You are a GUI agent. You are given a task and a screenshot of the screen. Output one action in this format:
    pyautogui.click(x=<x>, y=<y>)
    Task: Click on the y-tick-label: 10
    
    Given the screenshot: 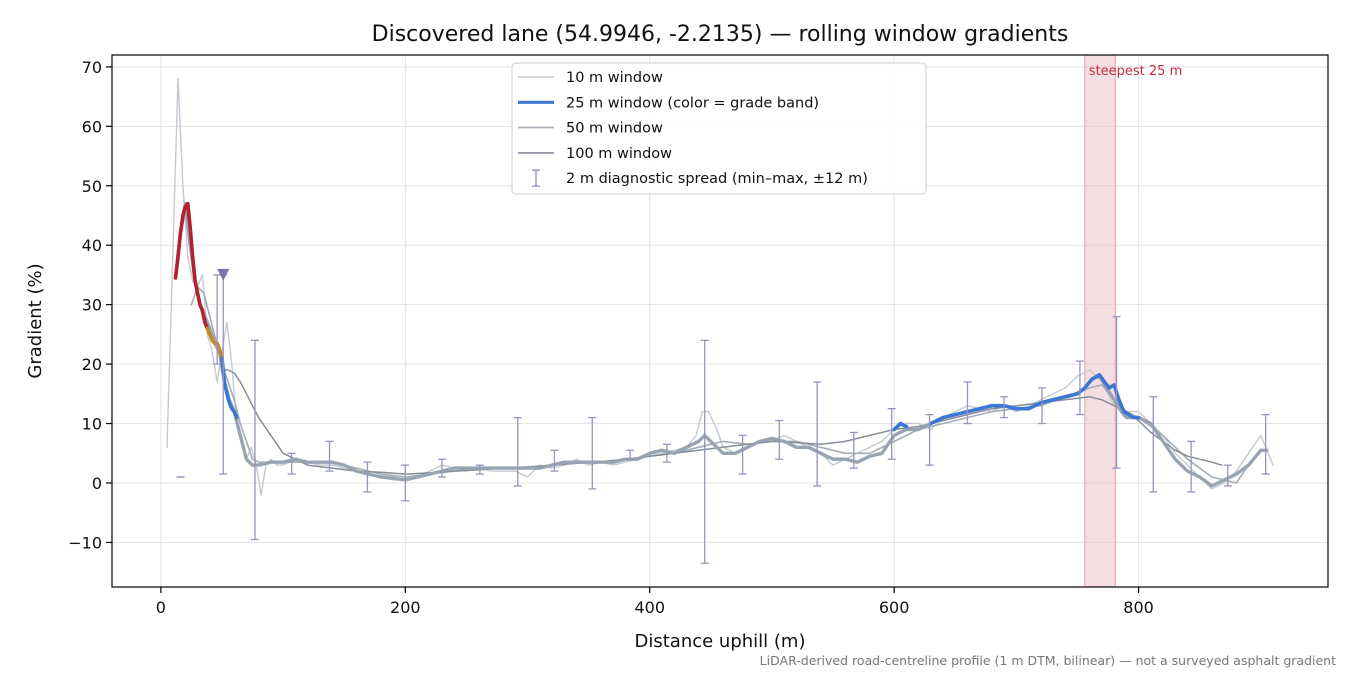 What is the action you would take?
    pyautogui.click(x=92, y=424)
    